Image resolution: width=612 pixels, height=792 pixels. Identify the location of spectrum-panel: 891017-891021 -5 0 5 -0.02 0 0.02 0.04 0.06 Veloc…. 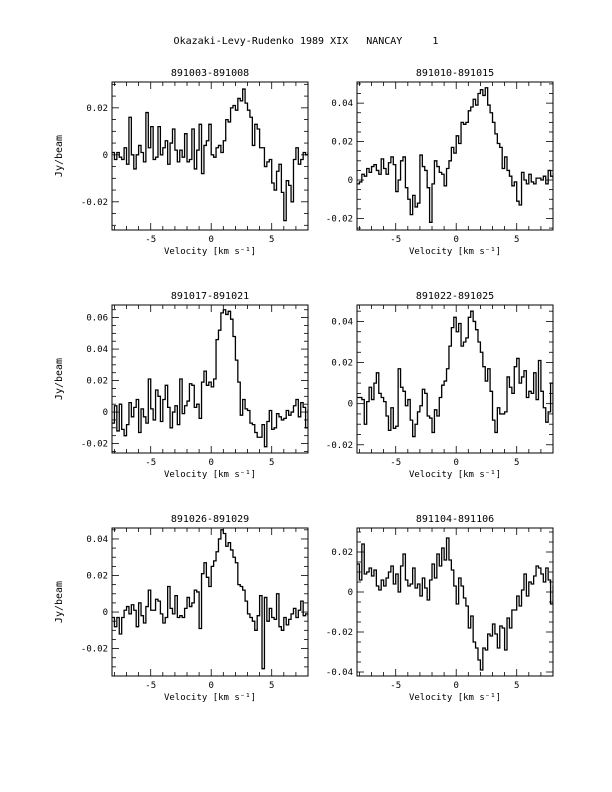
(181, 385).